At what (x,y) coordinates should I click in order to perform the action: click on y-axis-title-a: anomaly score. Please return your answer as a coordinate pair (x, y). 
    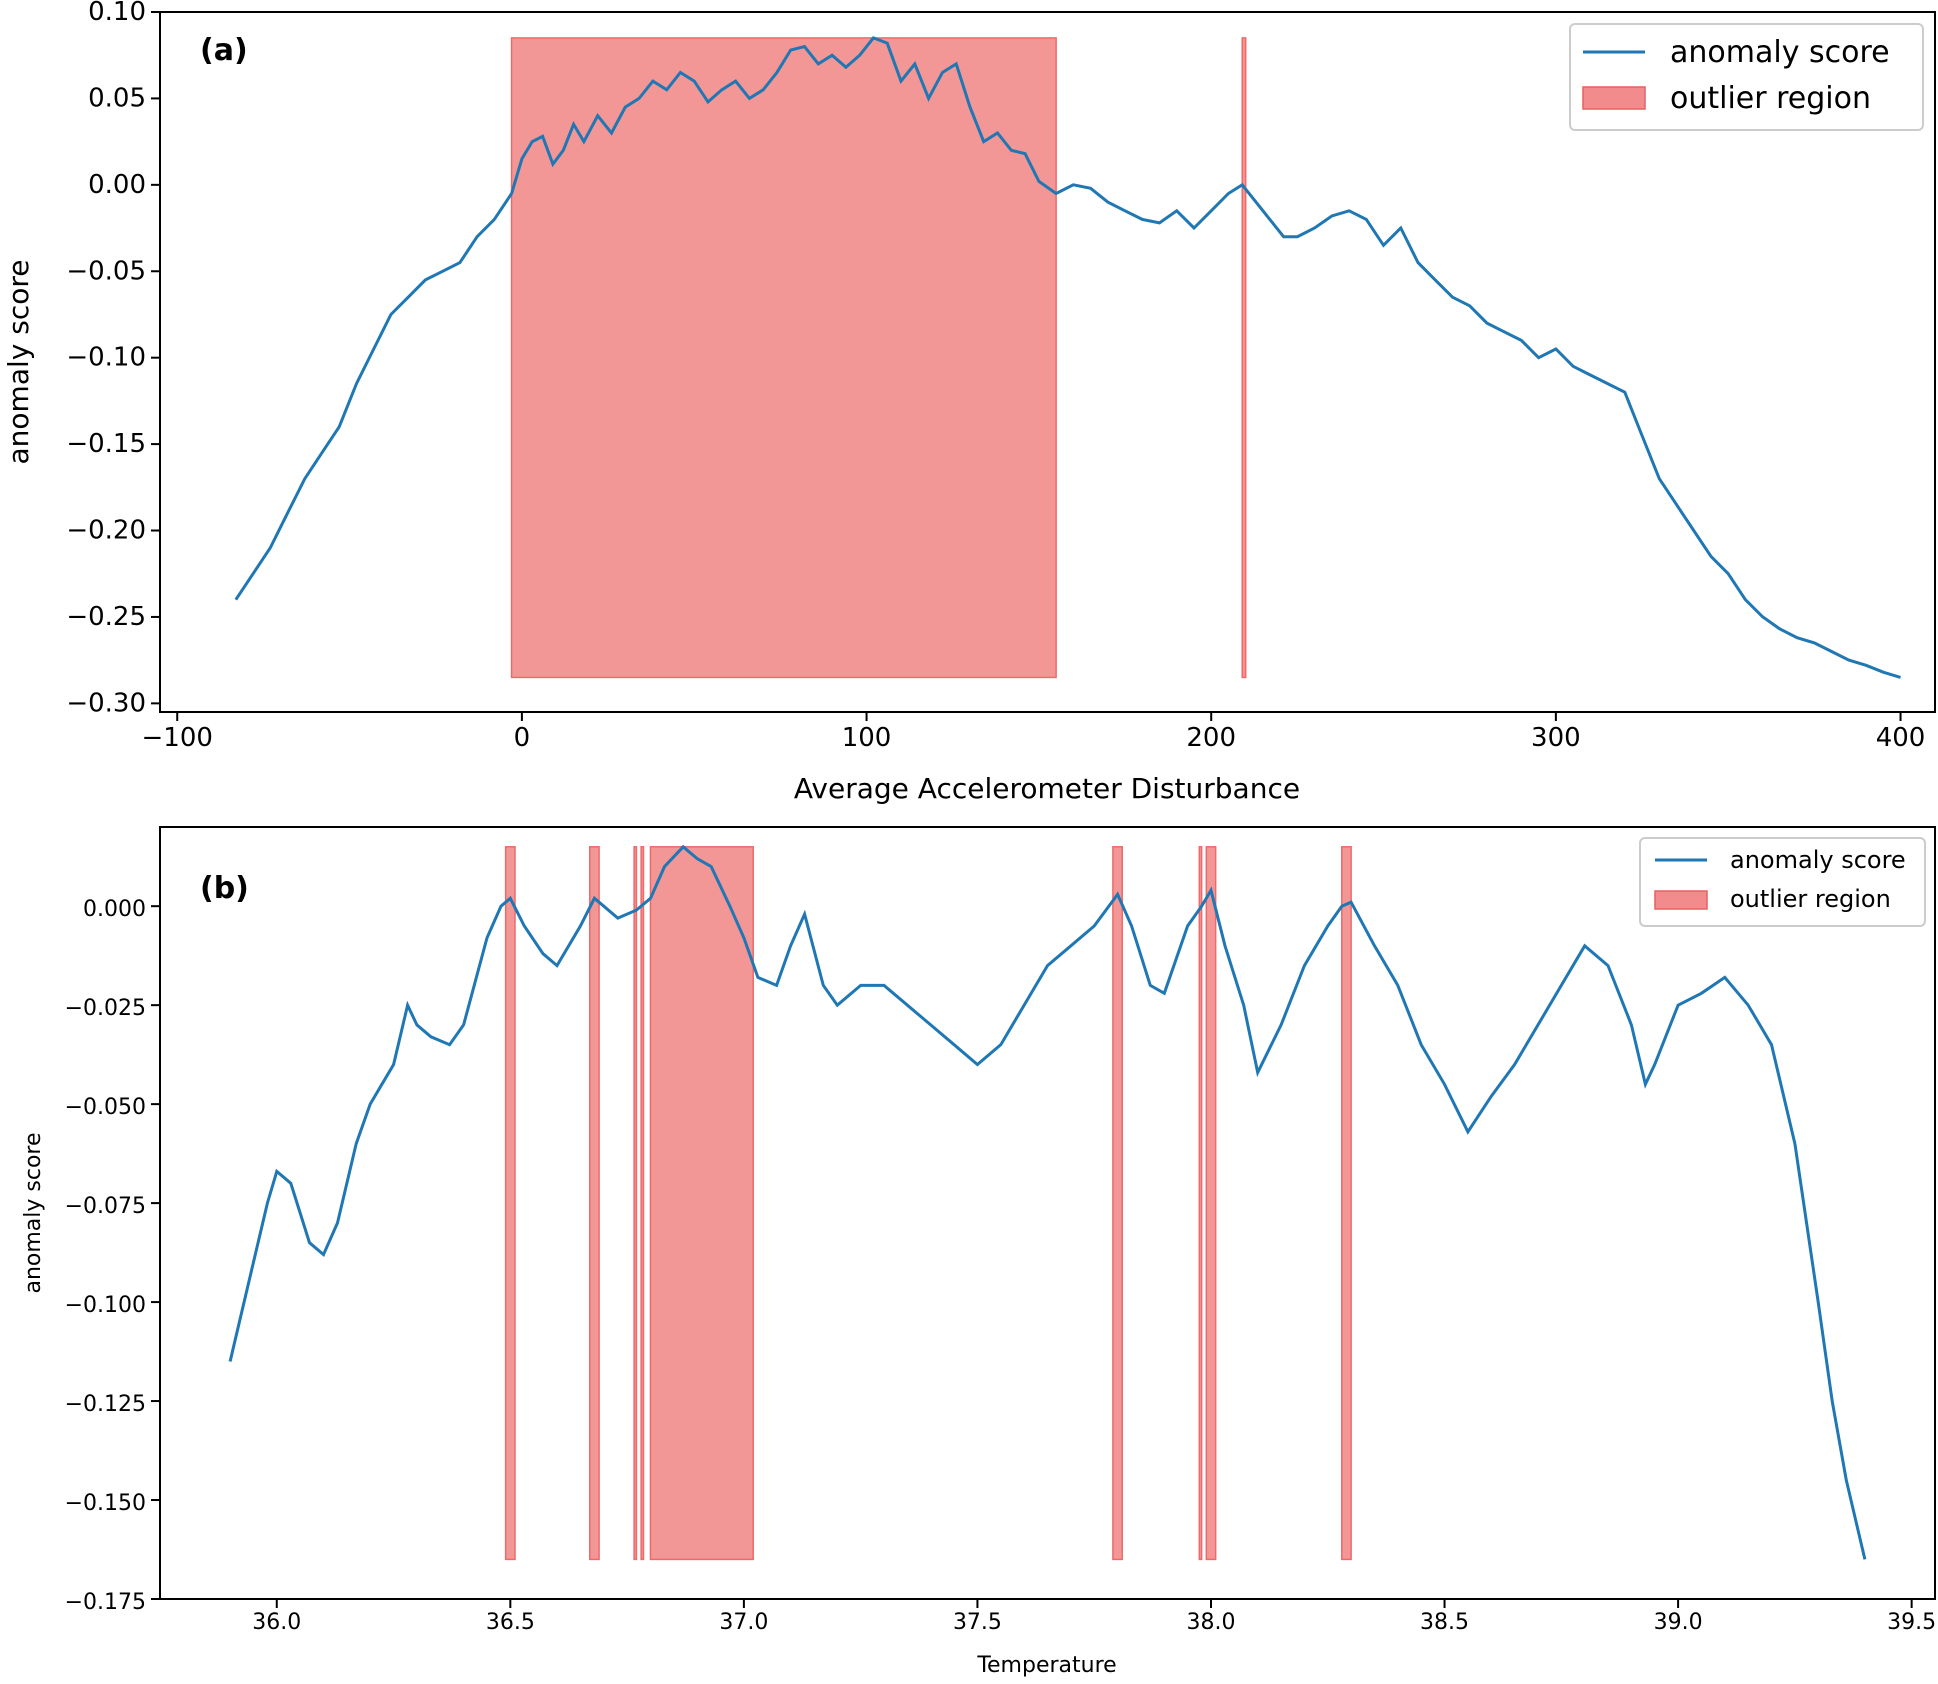
    Looking at the image, I should click on (18, 362).